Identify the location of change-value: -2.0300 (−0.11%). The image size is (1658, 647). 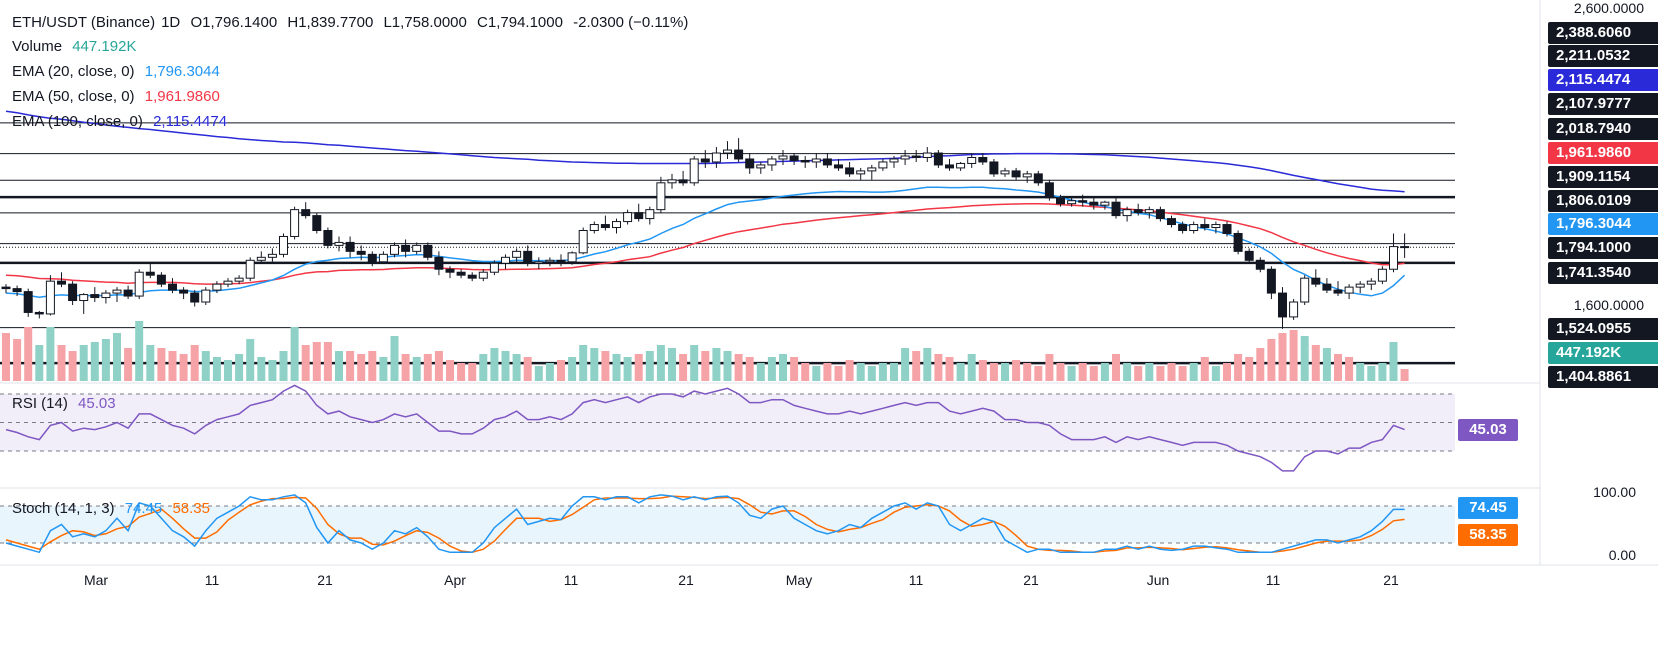
(631, 22).